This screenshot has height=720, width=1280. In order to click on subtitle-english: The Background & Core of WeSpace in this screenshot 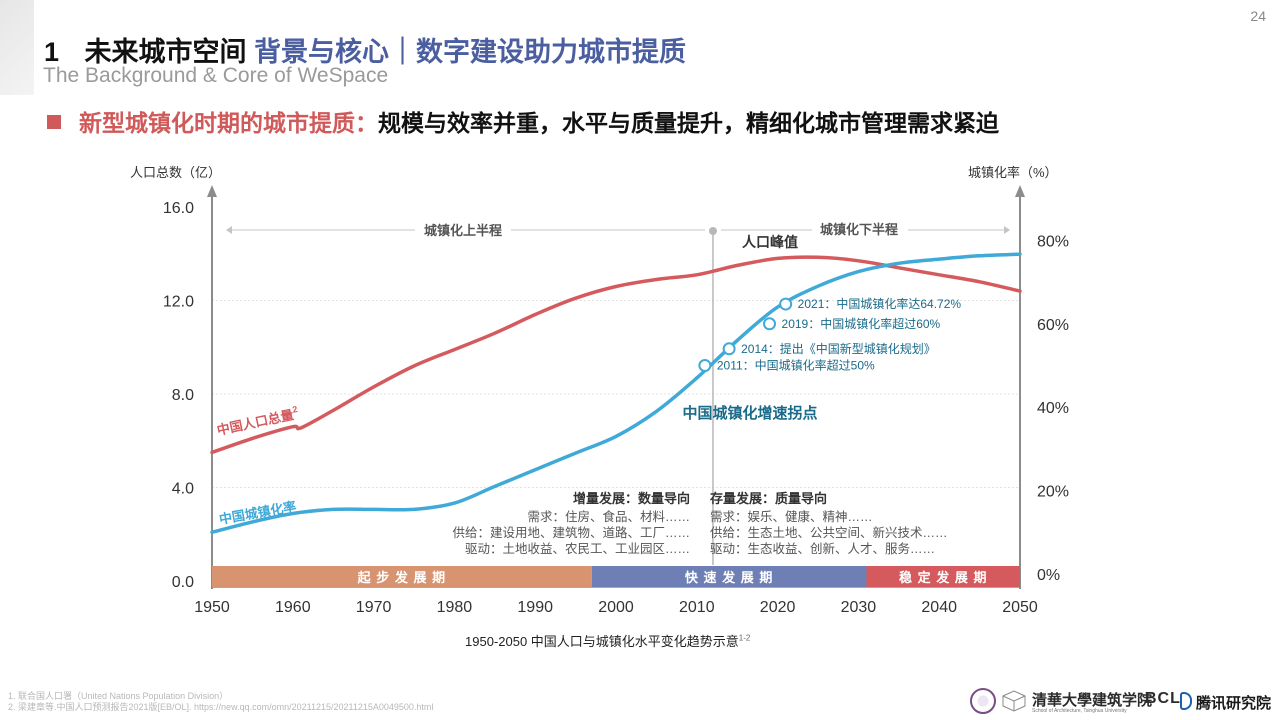, I will do `click(216, 75)`.